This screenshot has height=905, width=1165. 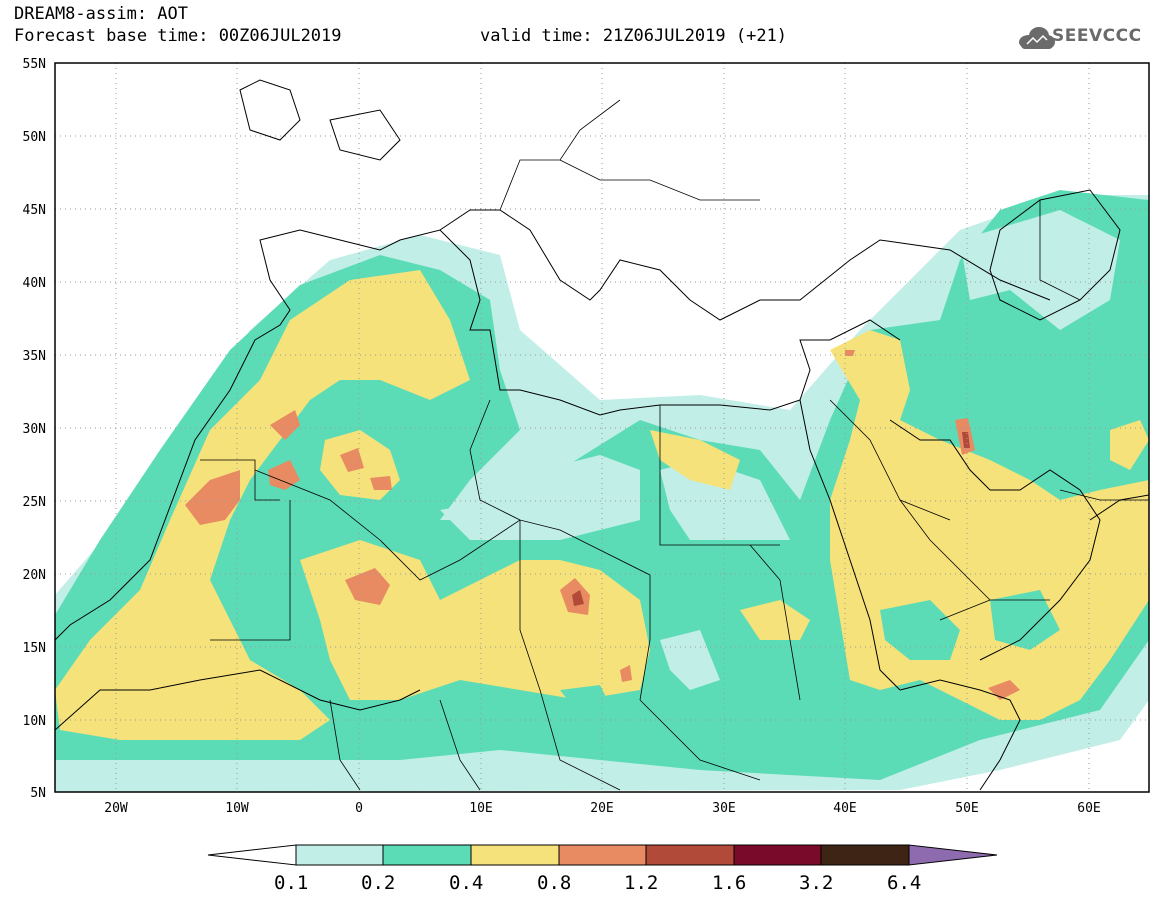 I want to click on colorbar-label: 0.4, so click(x=466, y=883).